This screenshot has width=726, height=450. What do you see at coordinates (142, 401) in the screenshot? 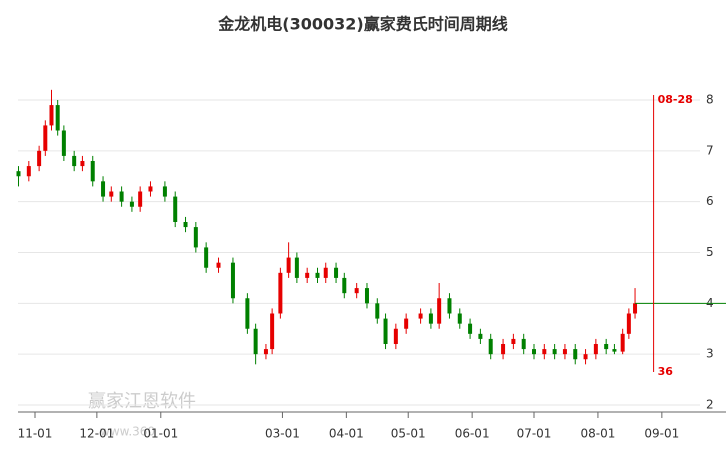
I see `watermark: 赢家江恩软件` at bounding box center [142, 401].